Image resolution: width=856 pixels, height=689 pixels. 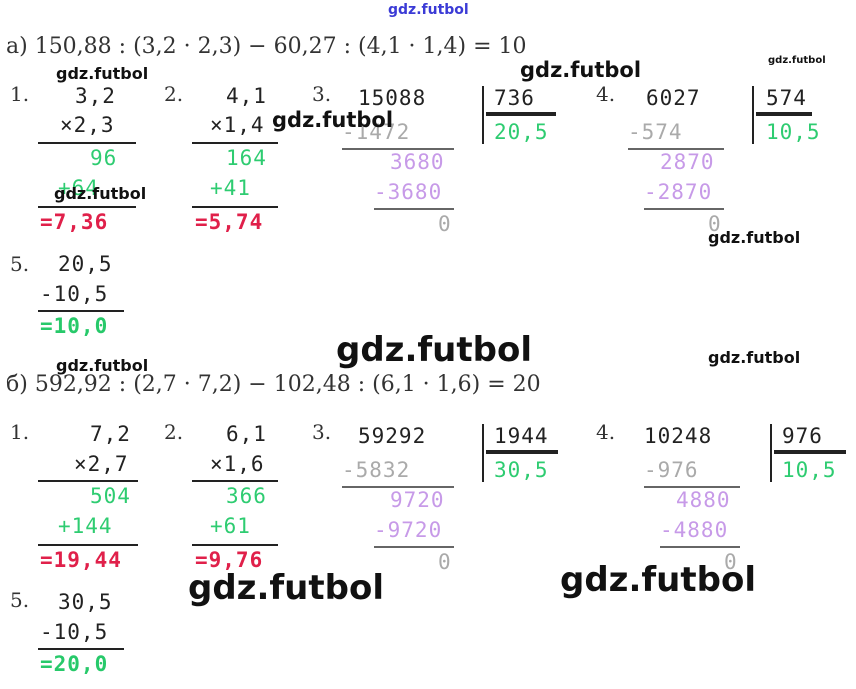 What do you see at coordinates (104, 158) in the screenshot?
I see `partial-1: 96` at bounding box center [104, 158].